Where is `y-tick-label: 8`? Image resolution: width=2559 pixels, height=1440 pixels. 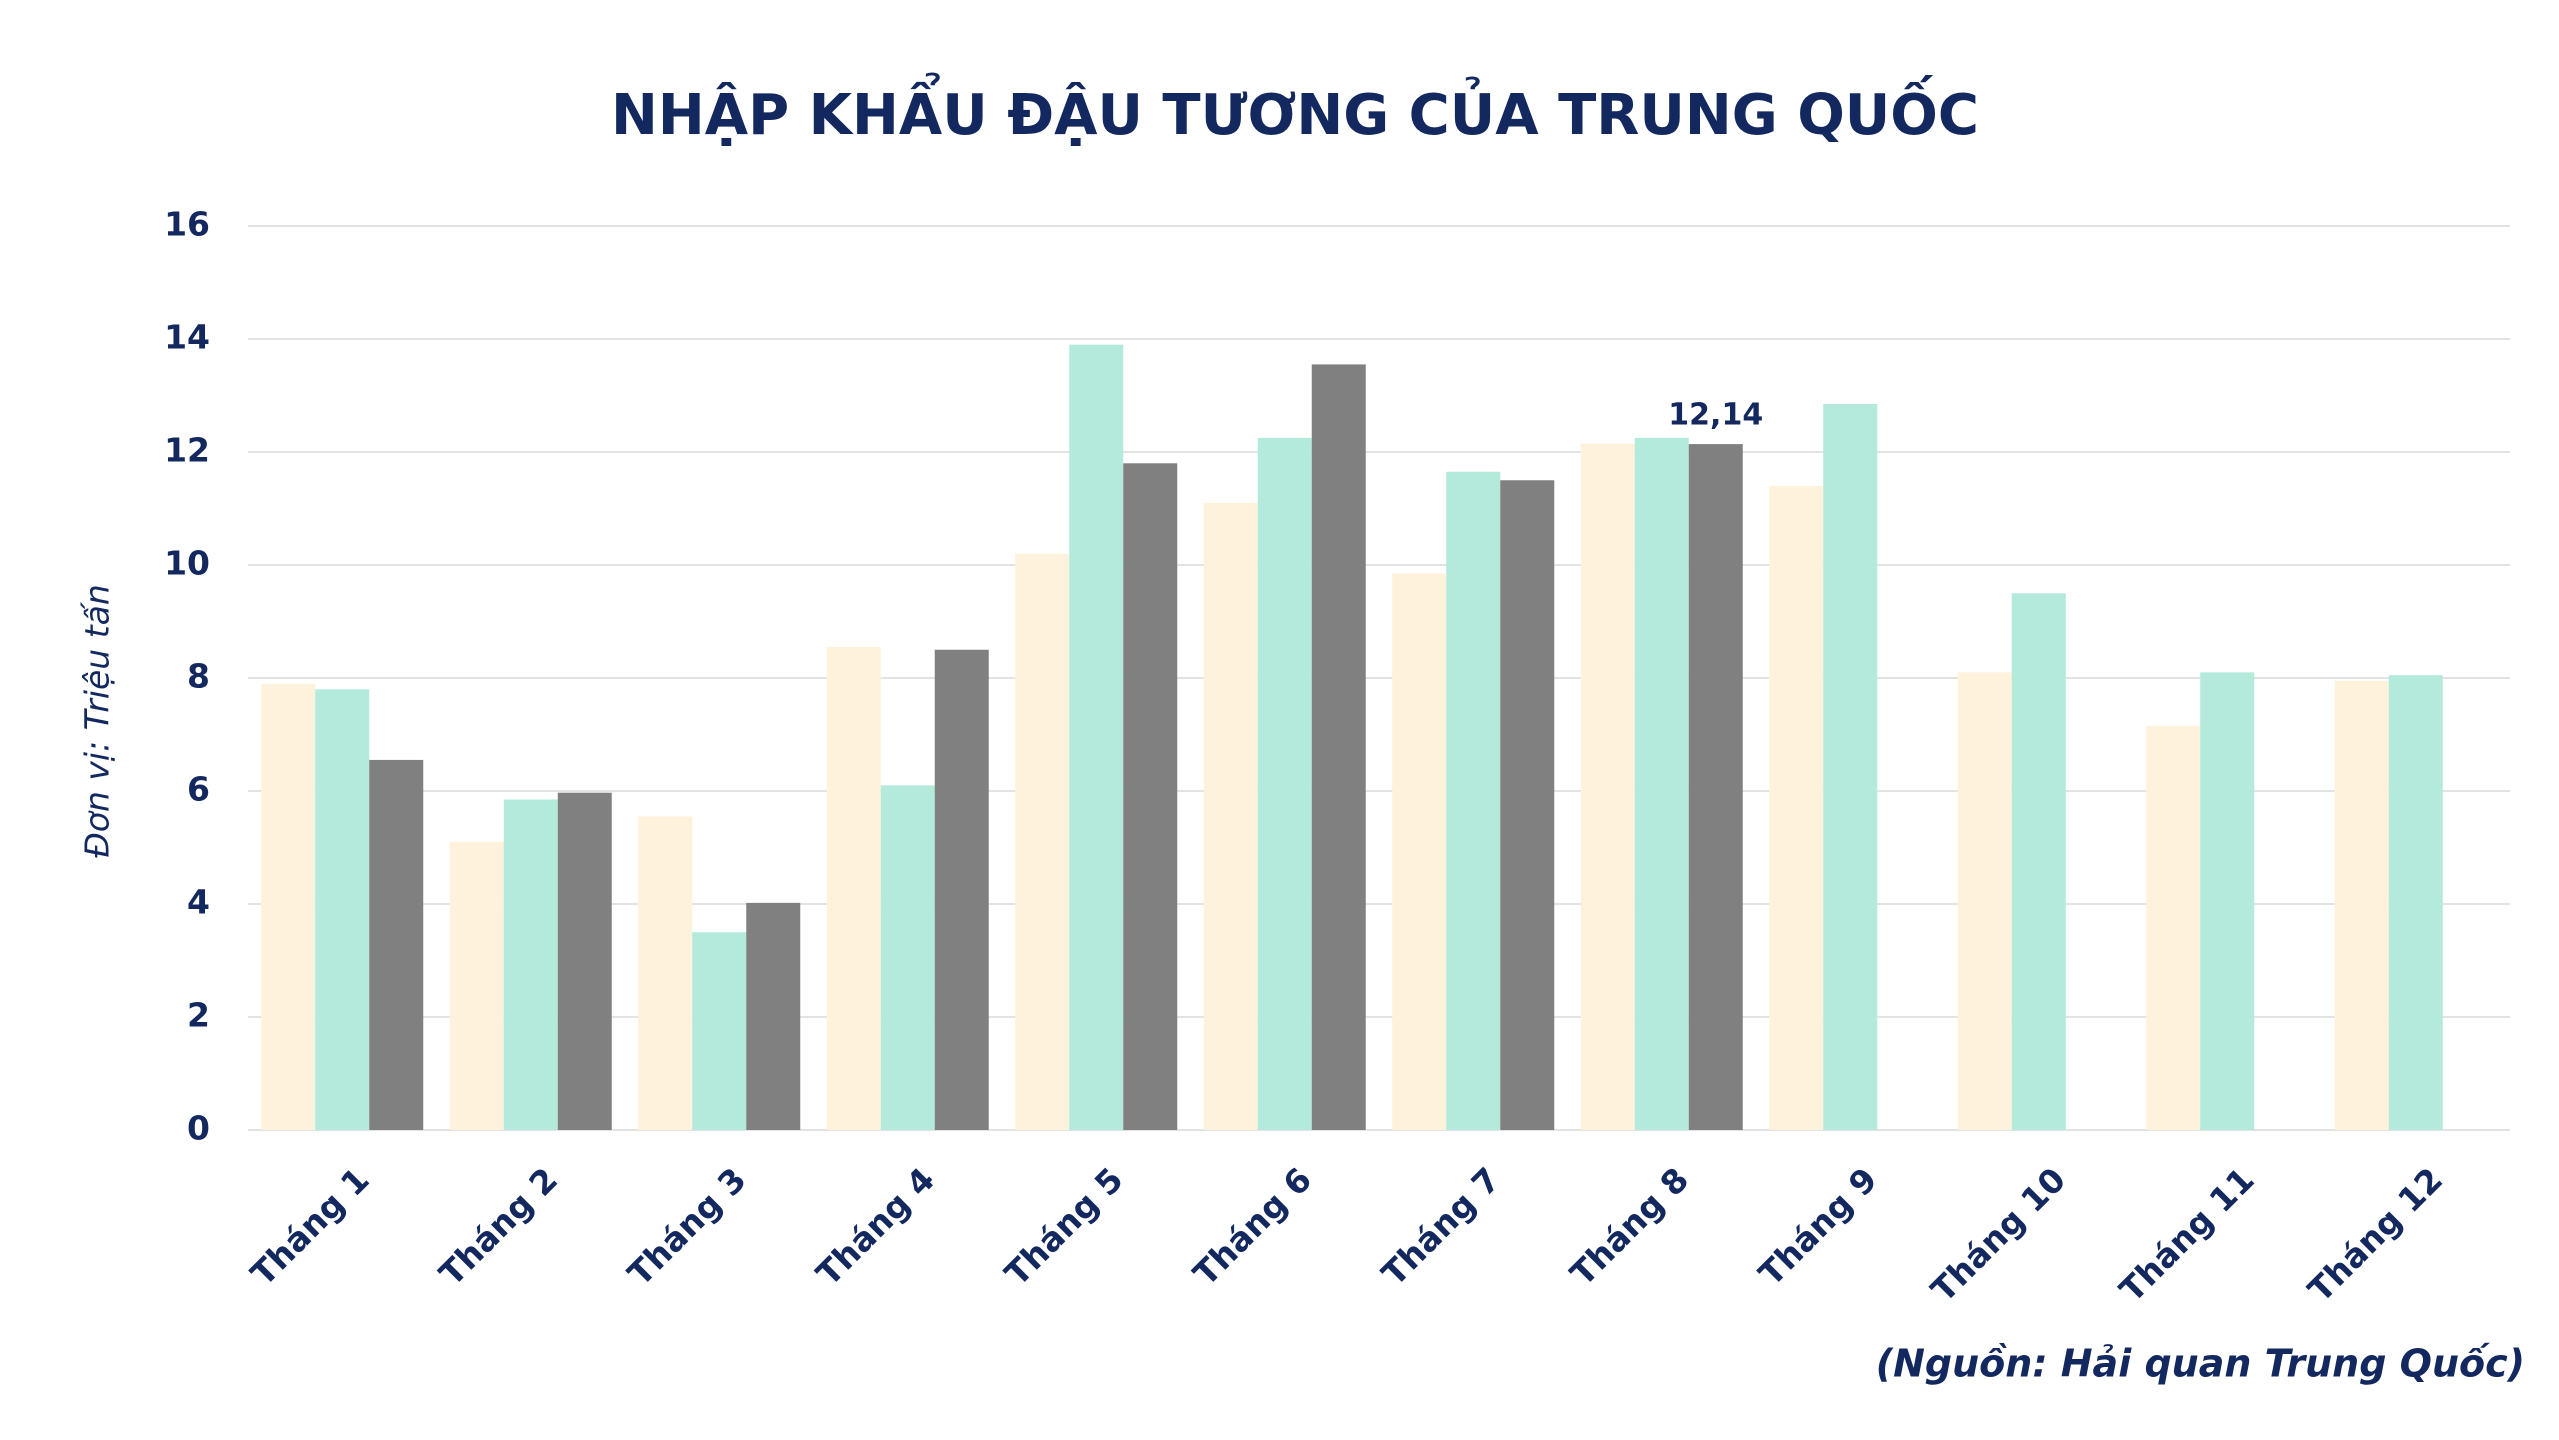 y-tick-label: 8 is located at coordinates (198, 676).